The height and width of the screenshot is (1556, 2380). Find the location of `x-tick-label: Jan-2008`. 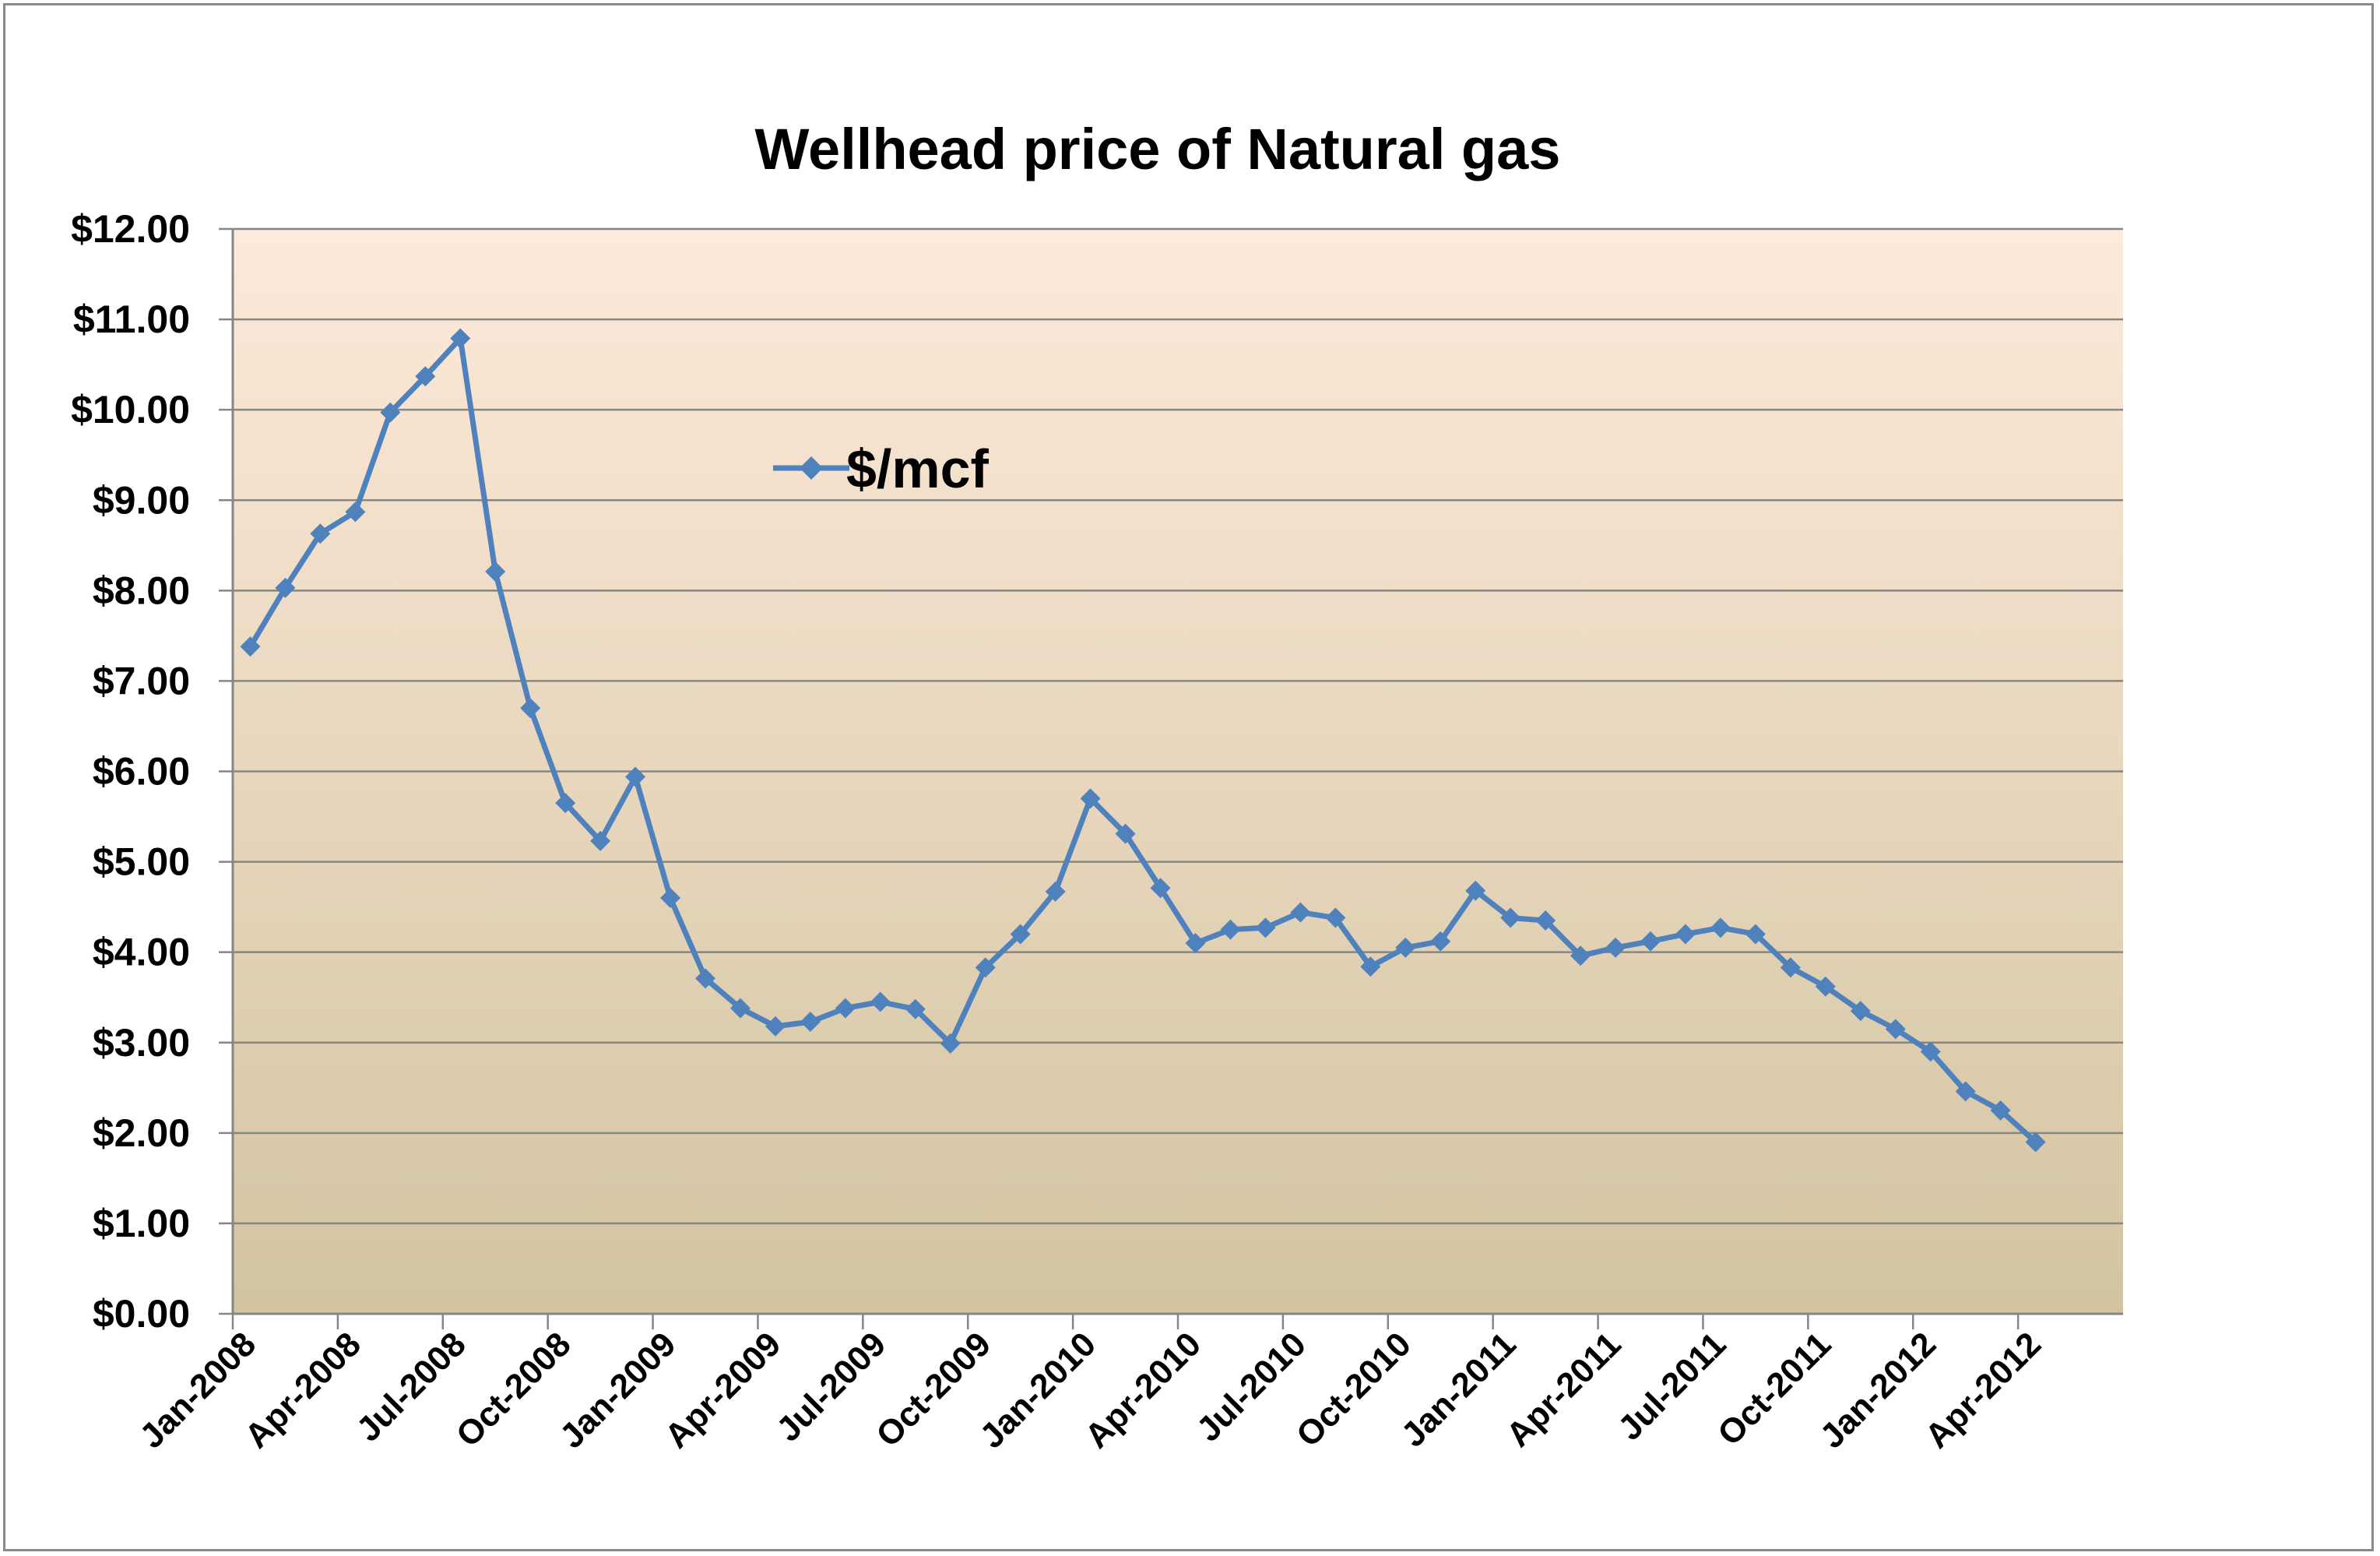

x-tick-label: Jan-2008 is located at coordinates (197, 1390).